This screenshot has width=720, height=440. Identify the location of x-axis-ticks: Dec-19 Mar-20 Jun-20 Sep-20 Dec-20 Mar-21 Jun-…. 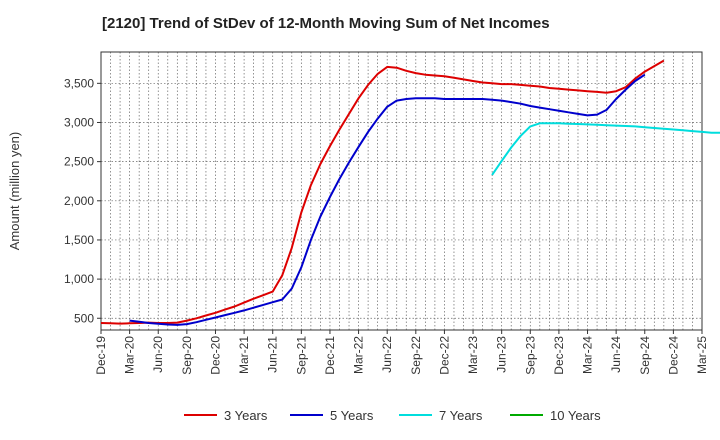
(401, 352).